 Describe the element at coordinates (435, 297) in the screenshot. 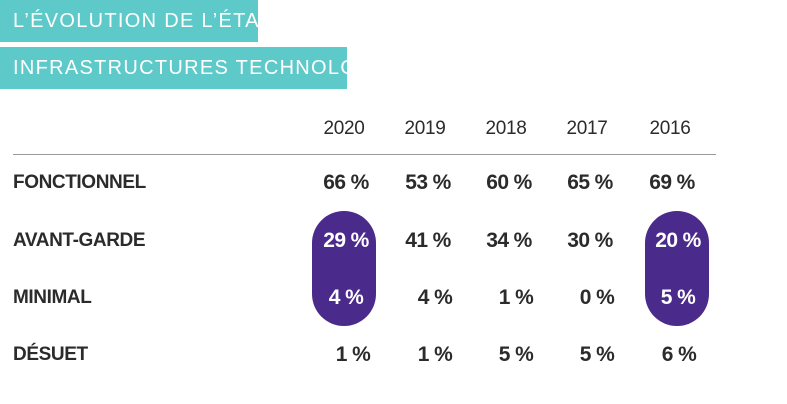

I see `cell-minimal-2019: 4 %` at that location.